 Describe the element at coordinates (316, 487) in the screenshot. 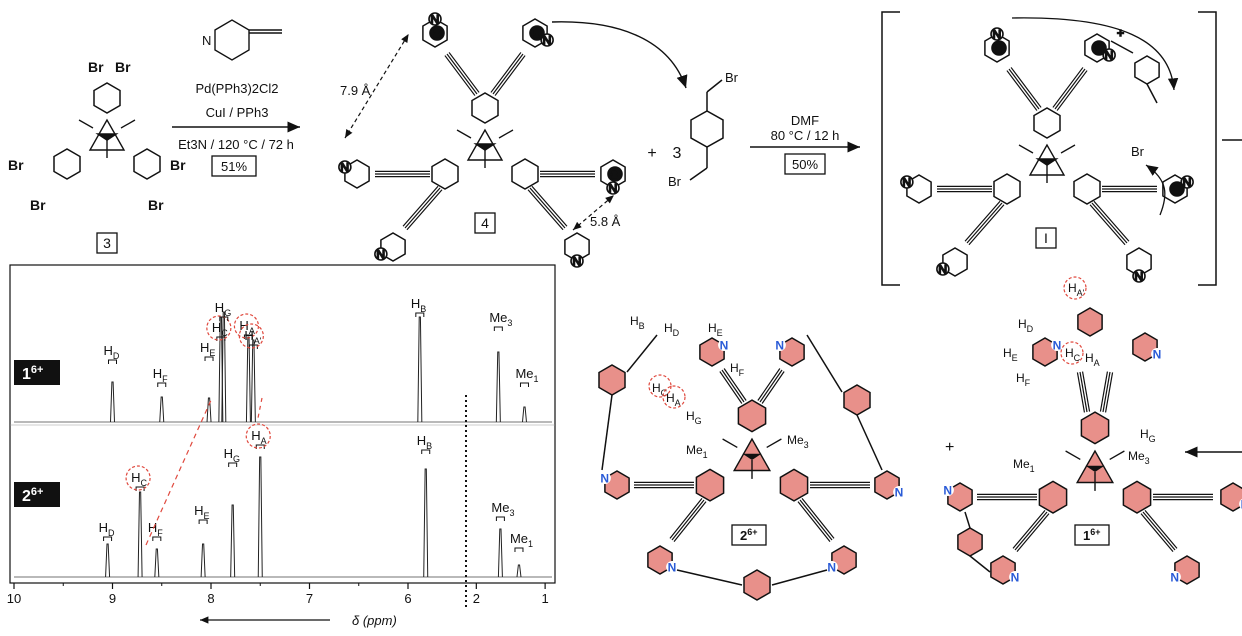

I see `spectrum-bottom-labels: HD HC HF HE HG HA HB Me3 Me1` at that location.